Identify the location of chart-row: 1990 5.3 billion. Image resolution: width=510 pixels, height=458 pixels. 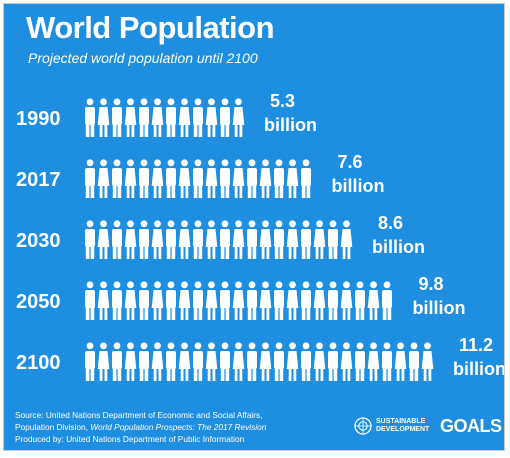
(166, 114).